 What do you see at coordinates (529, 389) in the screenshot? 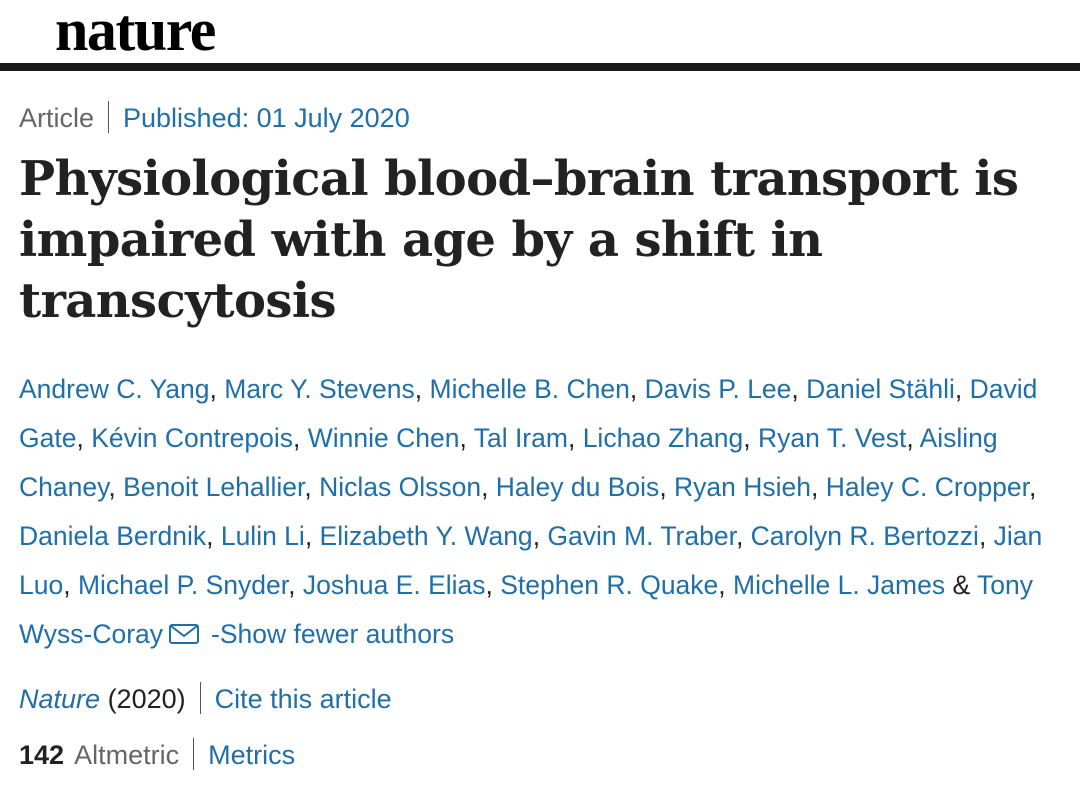
I see `author-link: Michelle B. Chen` at bounding box center [529, 389].